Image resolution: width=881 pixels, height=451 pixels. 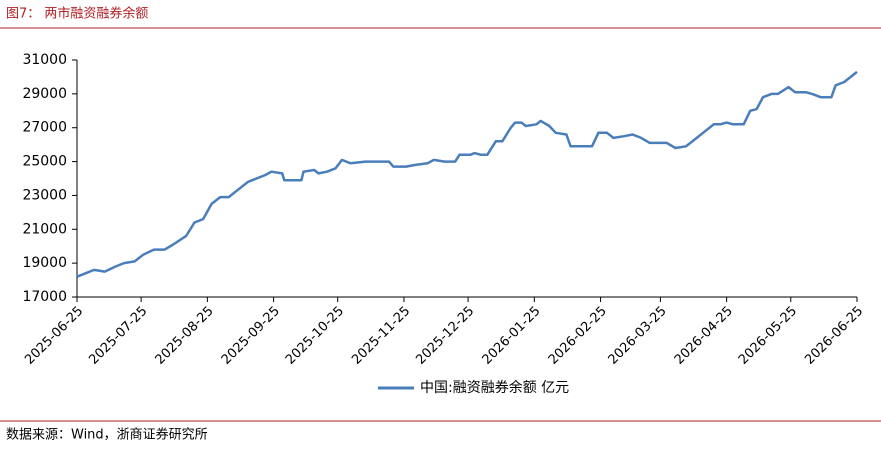 What do you see at coordinates (315, 336) in the screenshot?
I see `x-tick-label: 2025-10-25` at bounding box center [315, 336].